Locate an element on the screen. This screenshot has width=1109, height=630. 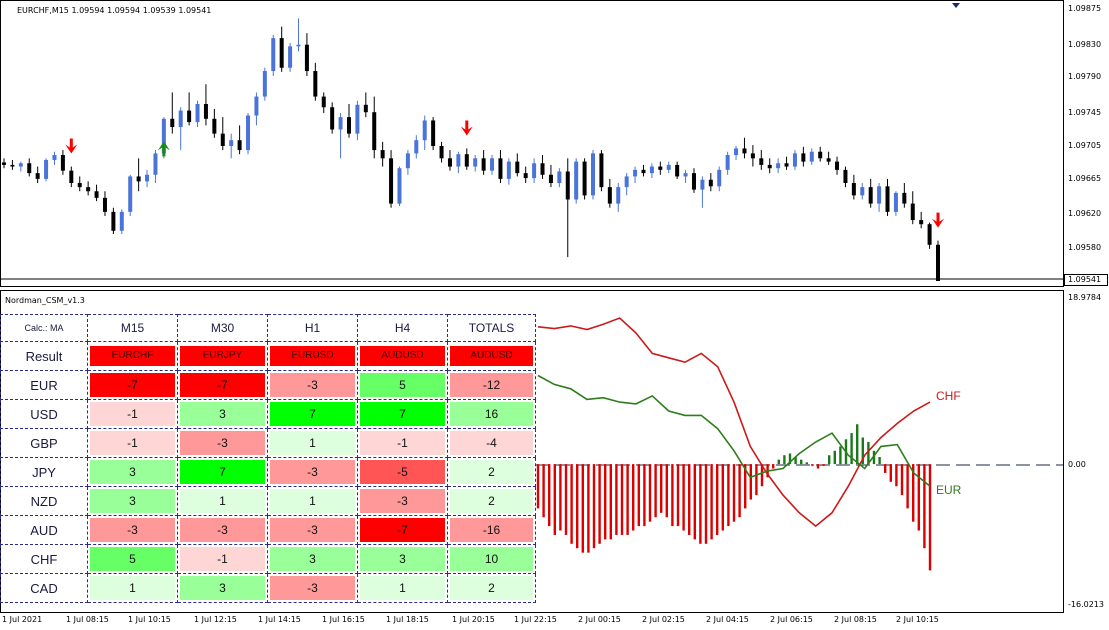
timeframe-header: M15 is located at coordinates (132, 328).